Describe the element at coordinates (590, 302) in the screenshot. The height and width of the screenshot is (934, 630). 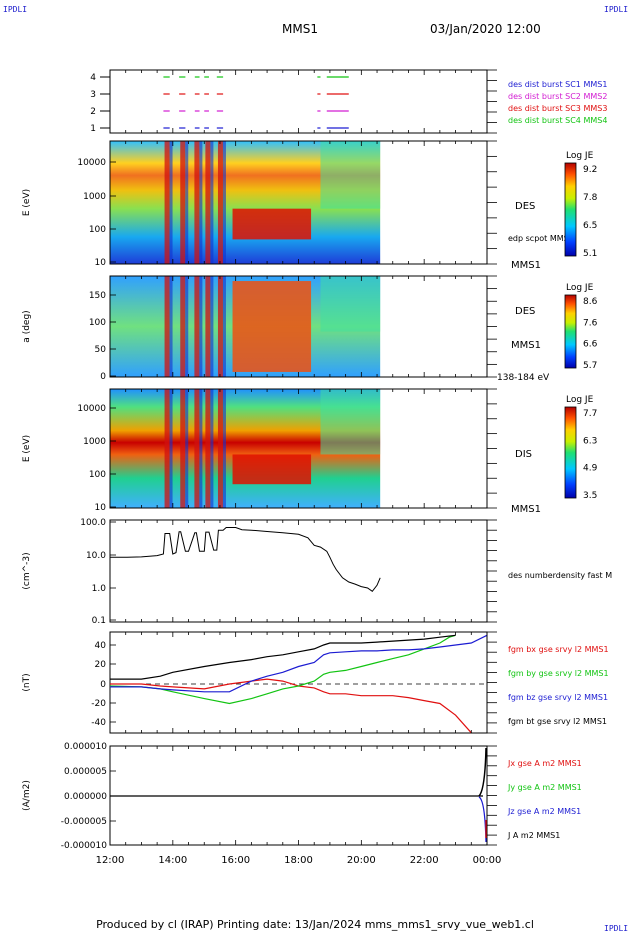
I see `colorbar-tick-label: 8.6` at that location.